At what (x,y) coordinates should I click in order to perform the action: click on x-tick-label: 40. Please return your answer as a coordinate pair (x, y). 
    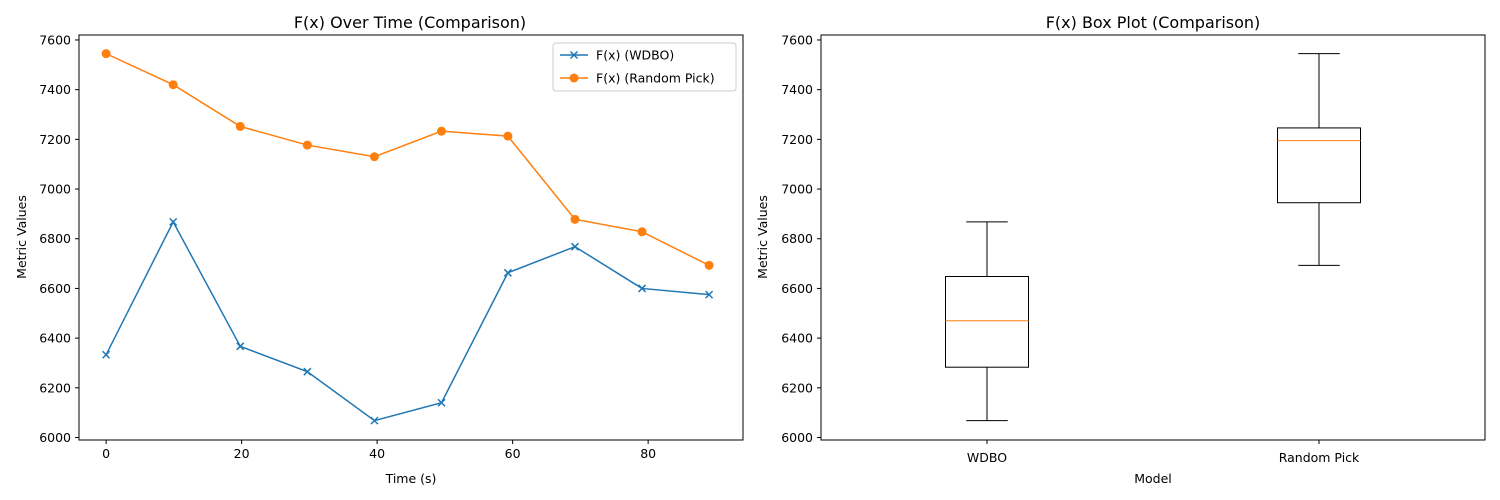
    Looking at the image, I should click on (377, 453).